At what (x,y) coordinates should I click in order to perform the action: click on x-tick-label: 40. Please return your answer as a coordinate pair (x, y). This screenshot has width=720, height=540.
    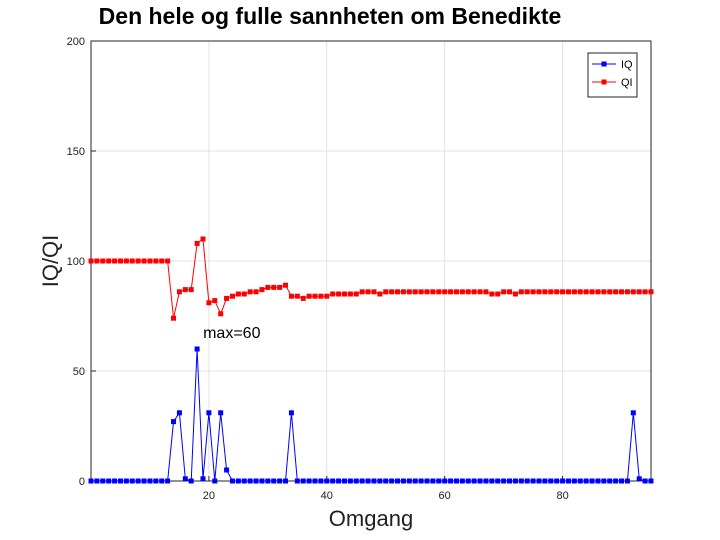
    Looking at the image, I should click on (327, 496).